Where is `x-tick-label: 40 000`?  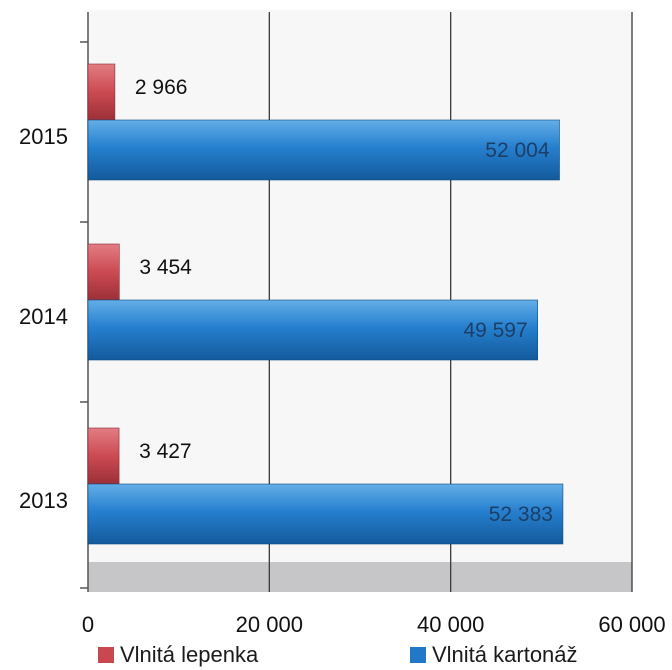
x-tick-label: 40 000 is located at coordinates (450, 624).